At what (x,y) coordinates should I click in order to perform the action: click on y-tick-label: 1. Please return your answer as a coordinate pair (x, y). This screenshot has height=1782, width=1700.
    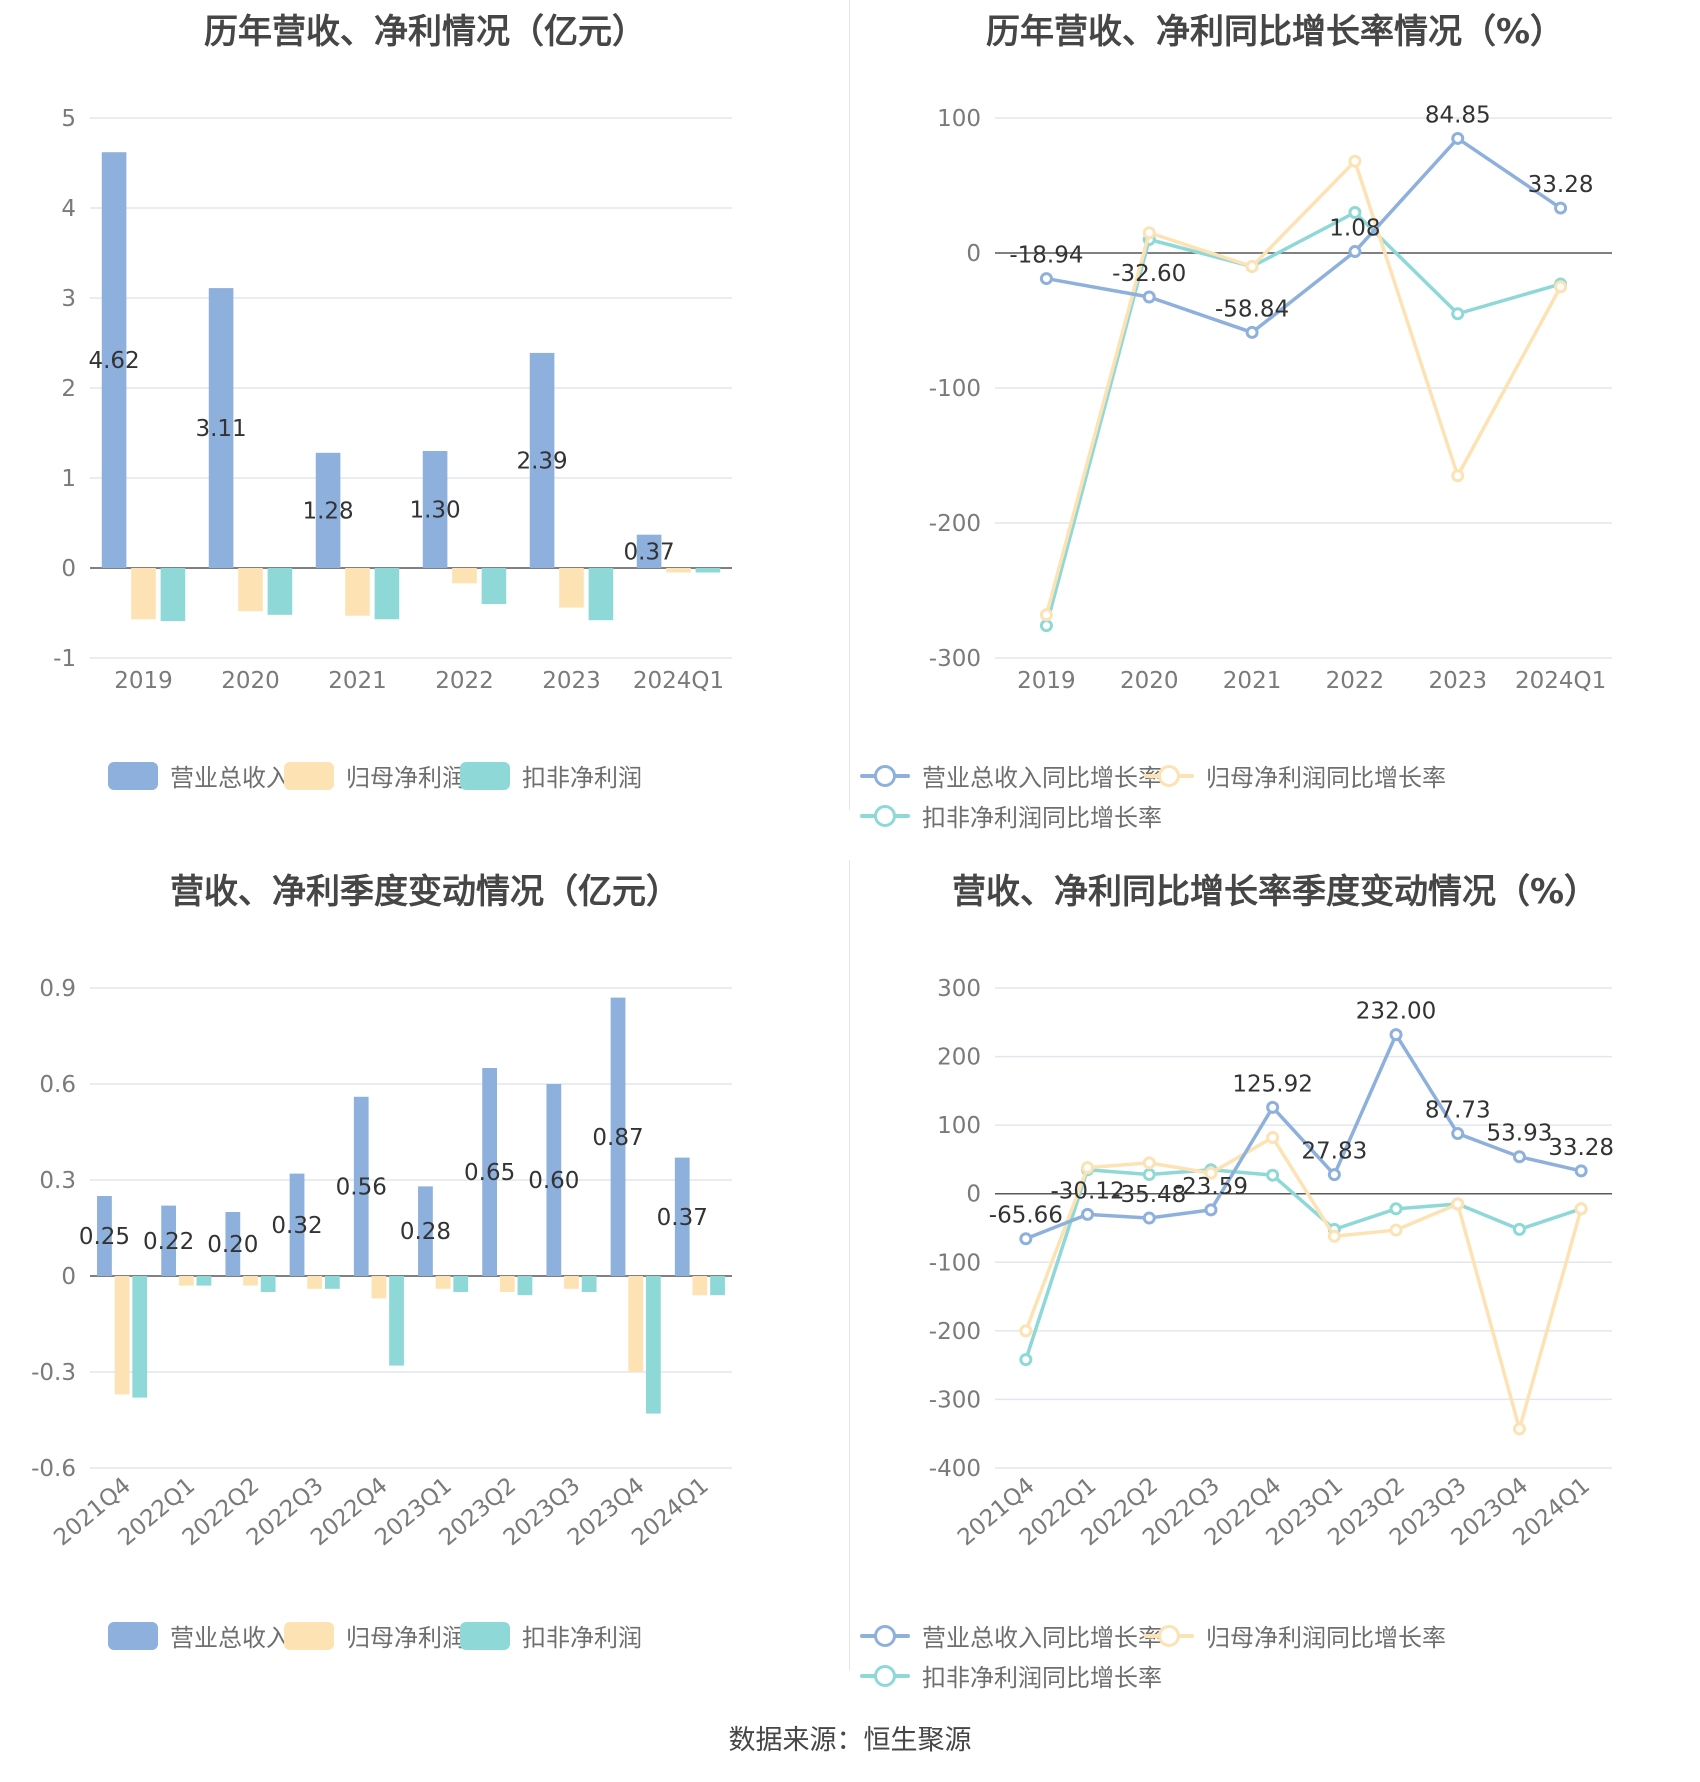
    Looking at the image, I should click on (68, 479).